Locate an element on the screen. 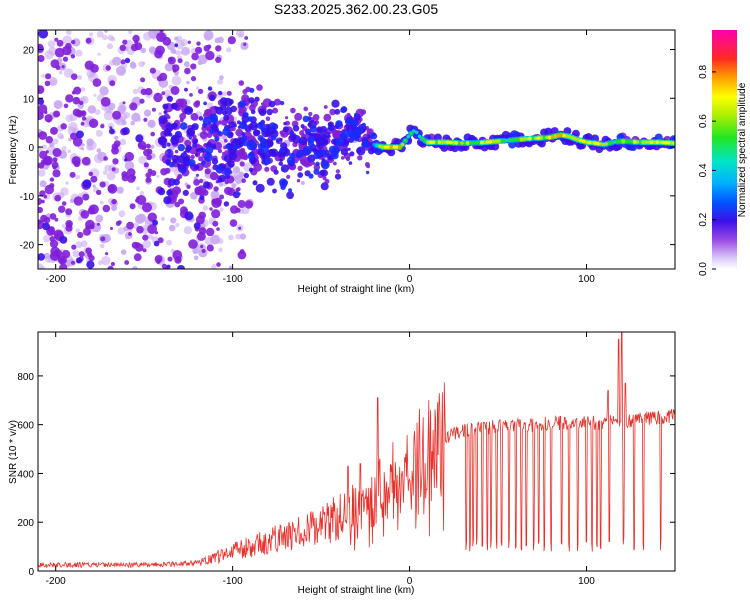 The height and width of the screenshot is (605, 750). spectrogram-x-tick-label: 100 is located at coordinates (586, 279).